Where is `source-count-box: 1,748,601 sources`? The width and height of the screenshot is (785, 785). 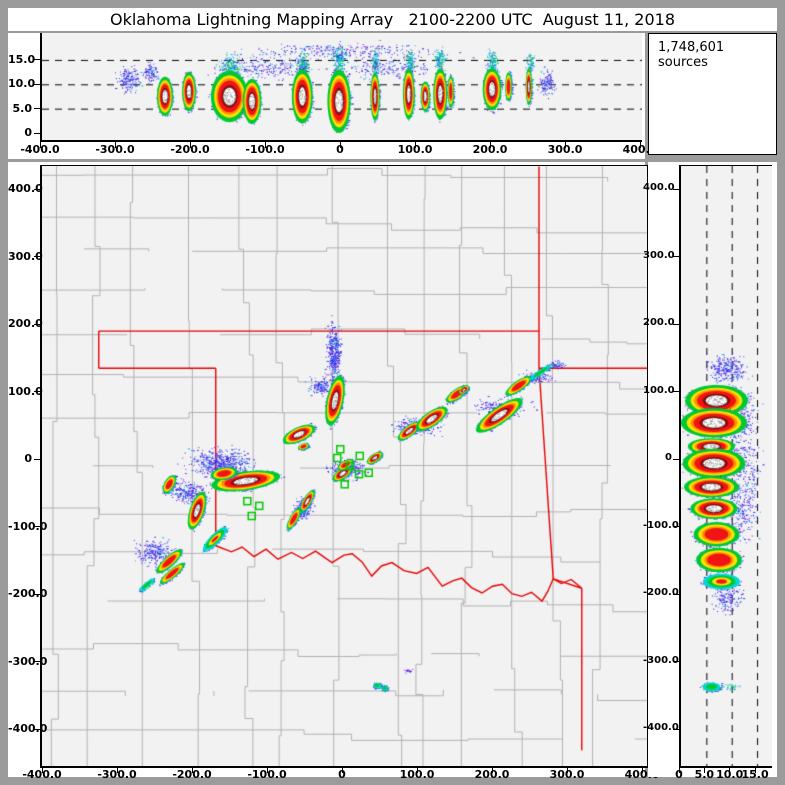 source-count-box: 1,748,601 sources is located at coordinates (712, 94).